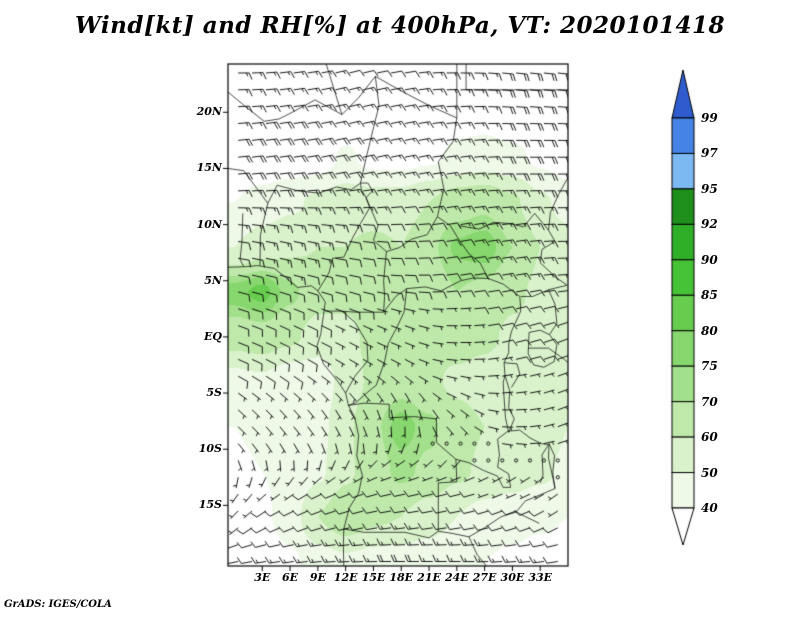 This screenshot has width=800, height=618. Describe the element at coordinates (709, 508) in the screenshot. I see `colorbar-label: 40` at that location.